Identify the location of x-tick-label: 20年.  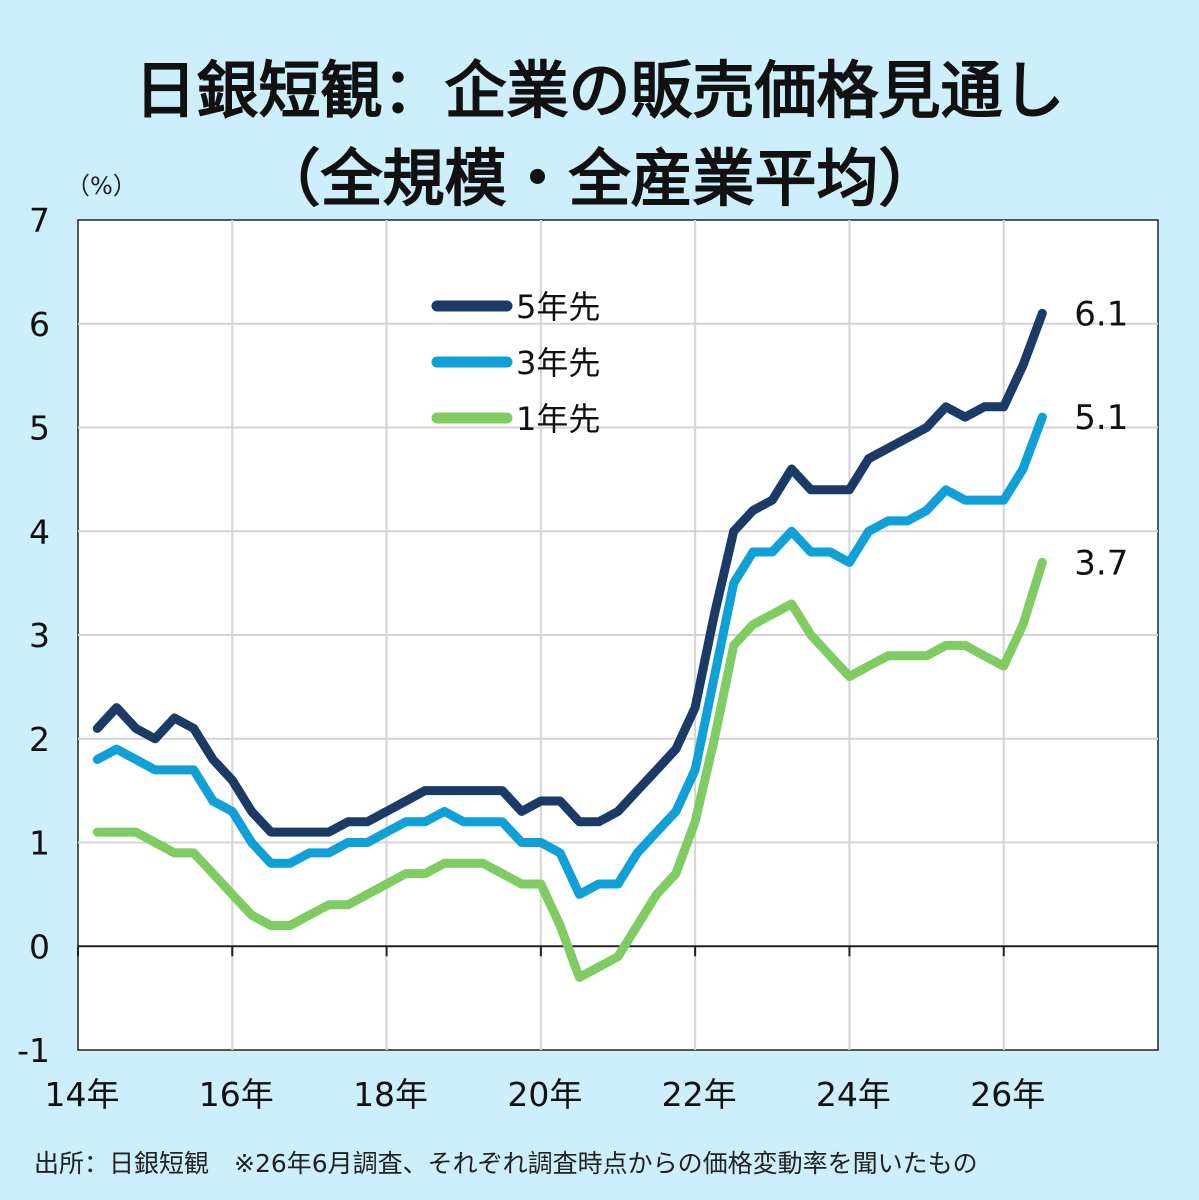
(544, 1094).